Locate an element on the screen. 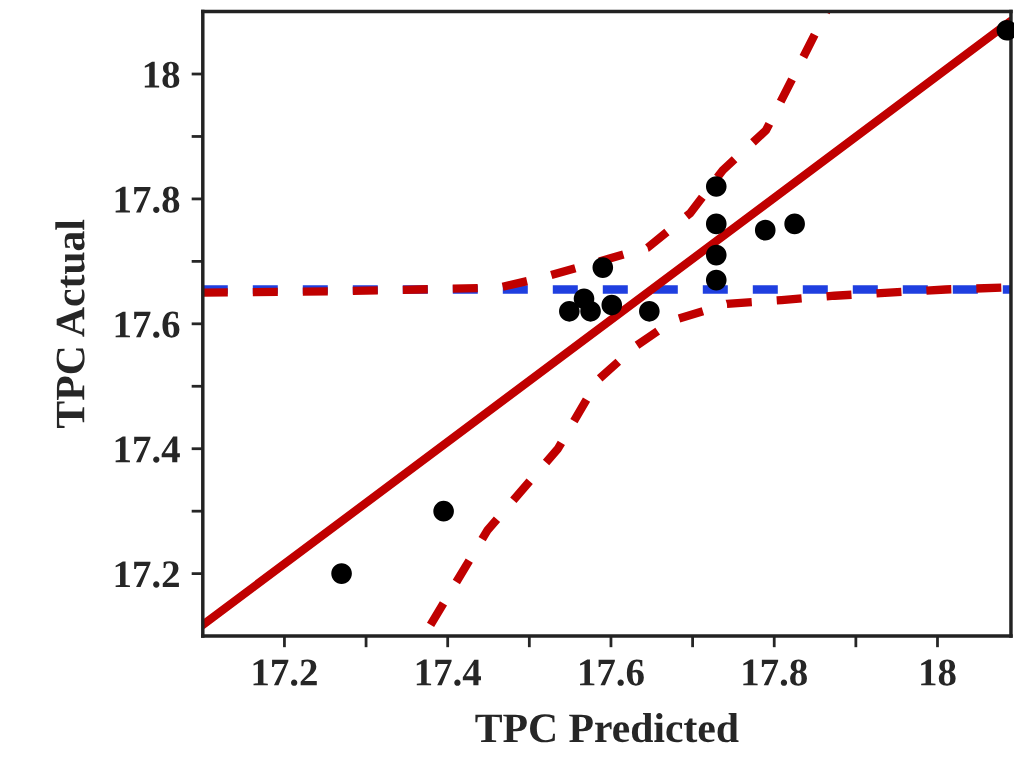 The height and width of the screenshot is (771, 1014). x-tick-label: 18 is located at coordinates (938, 672).